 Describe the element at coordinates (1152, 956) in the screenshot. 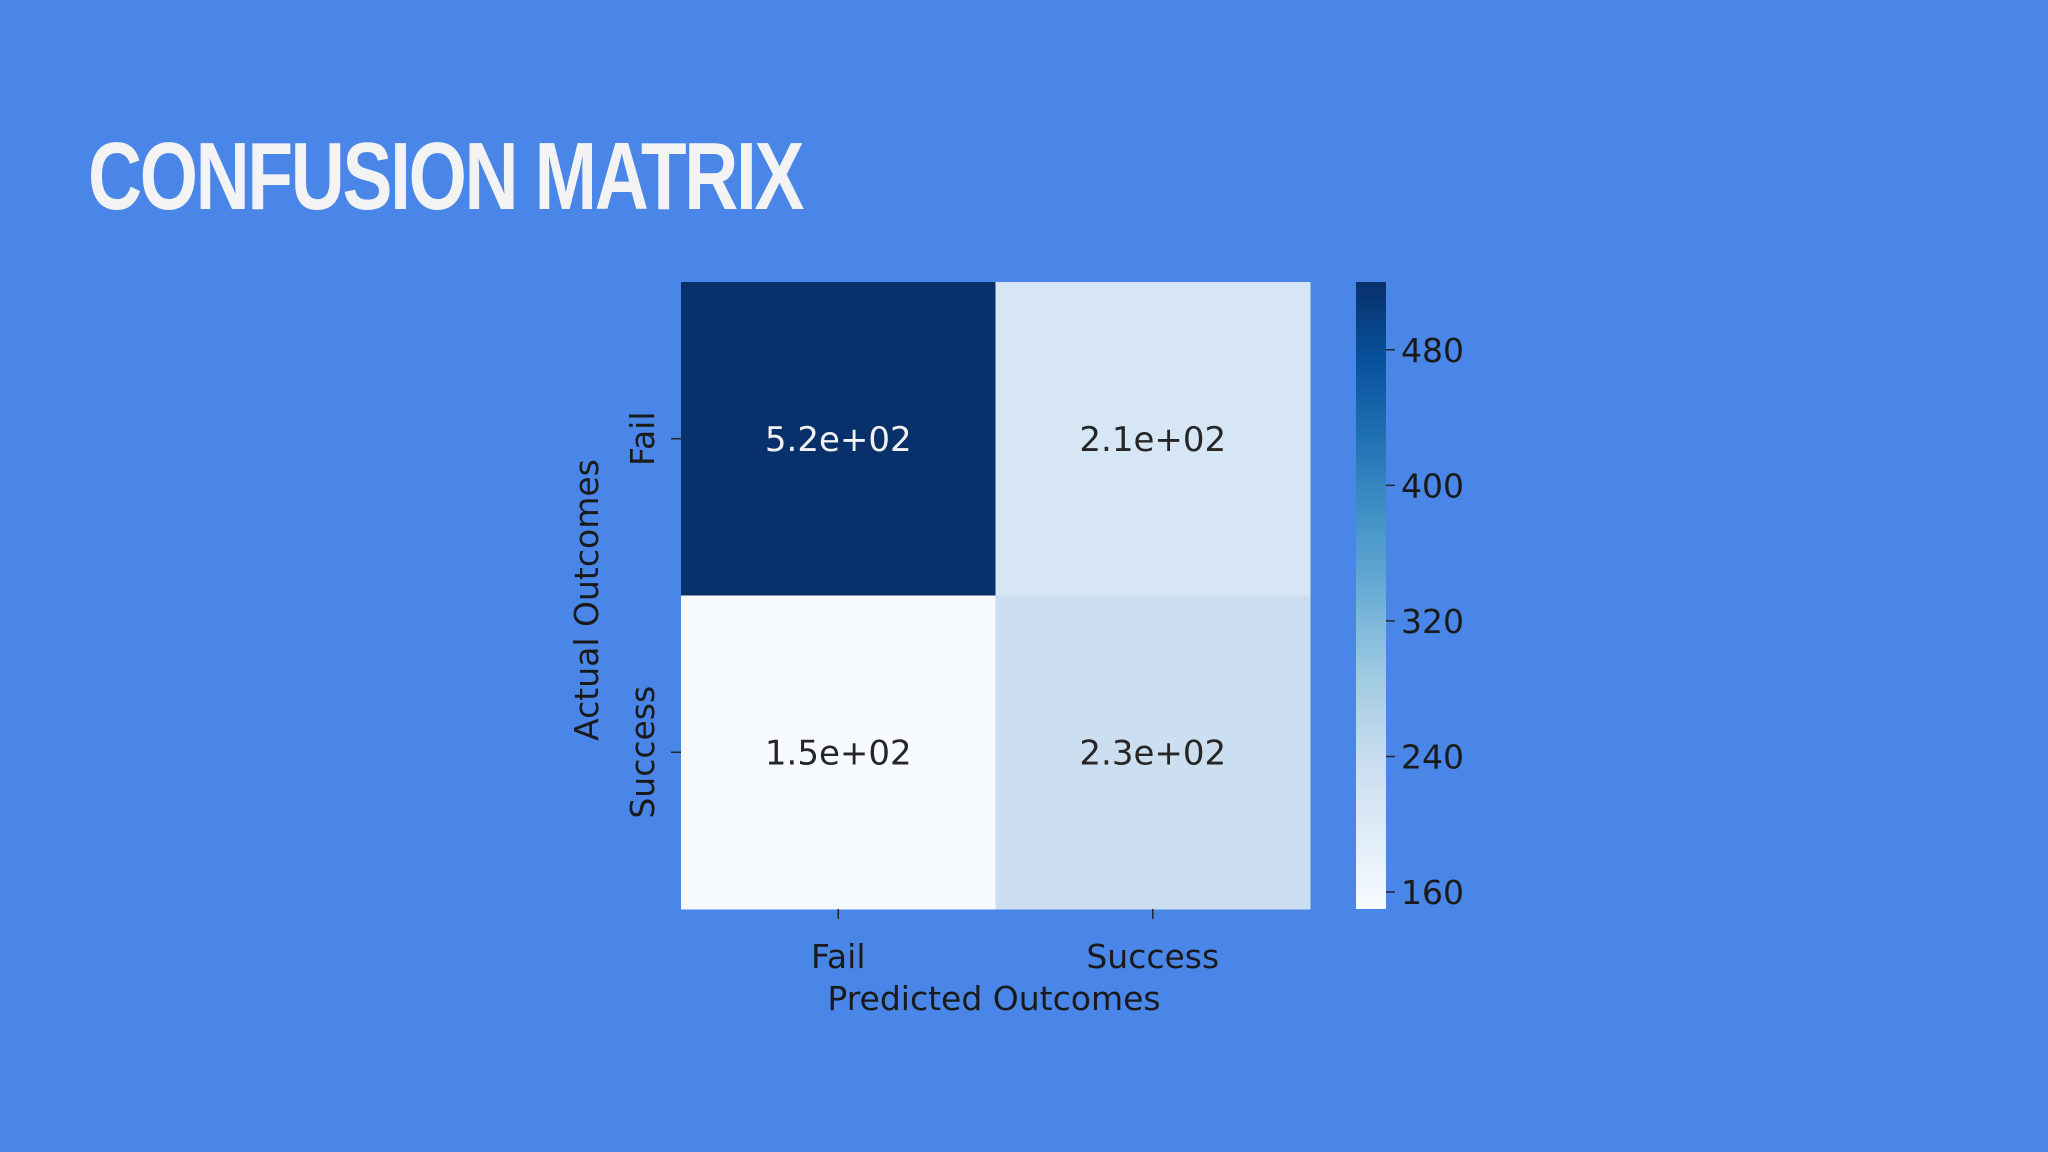

I see `x-tick-label-1: Success` at that location.